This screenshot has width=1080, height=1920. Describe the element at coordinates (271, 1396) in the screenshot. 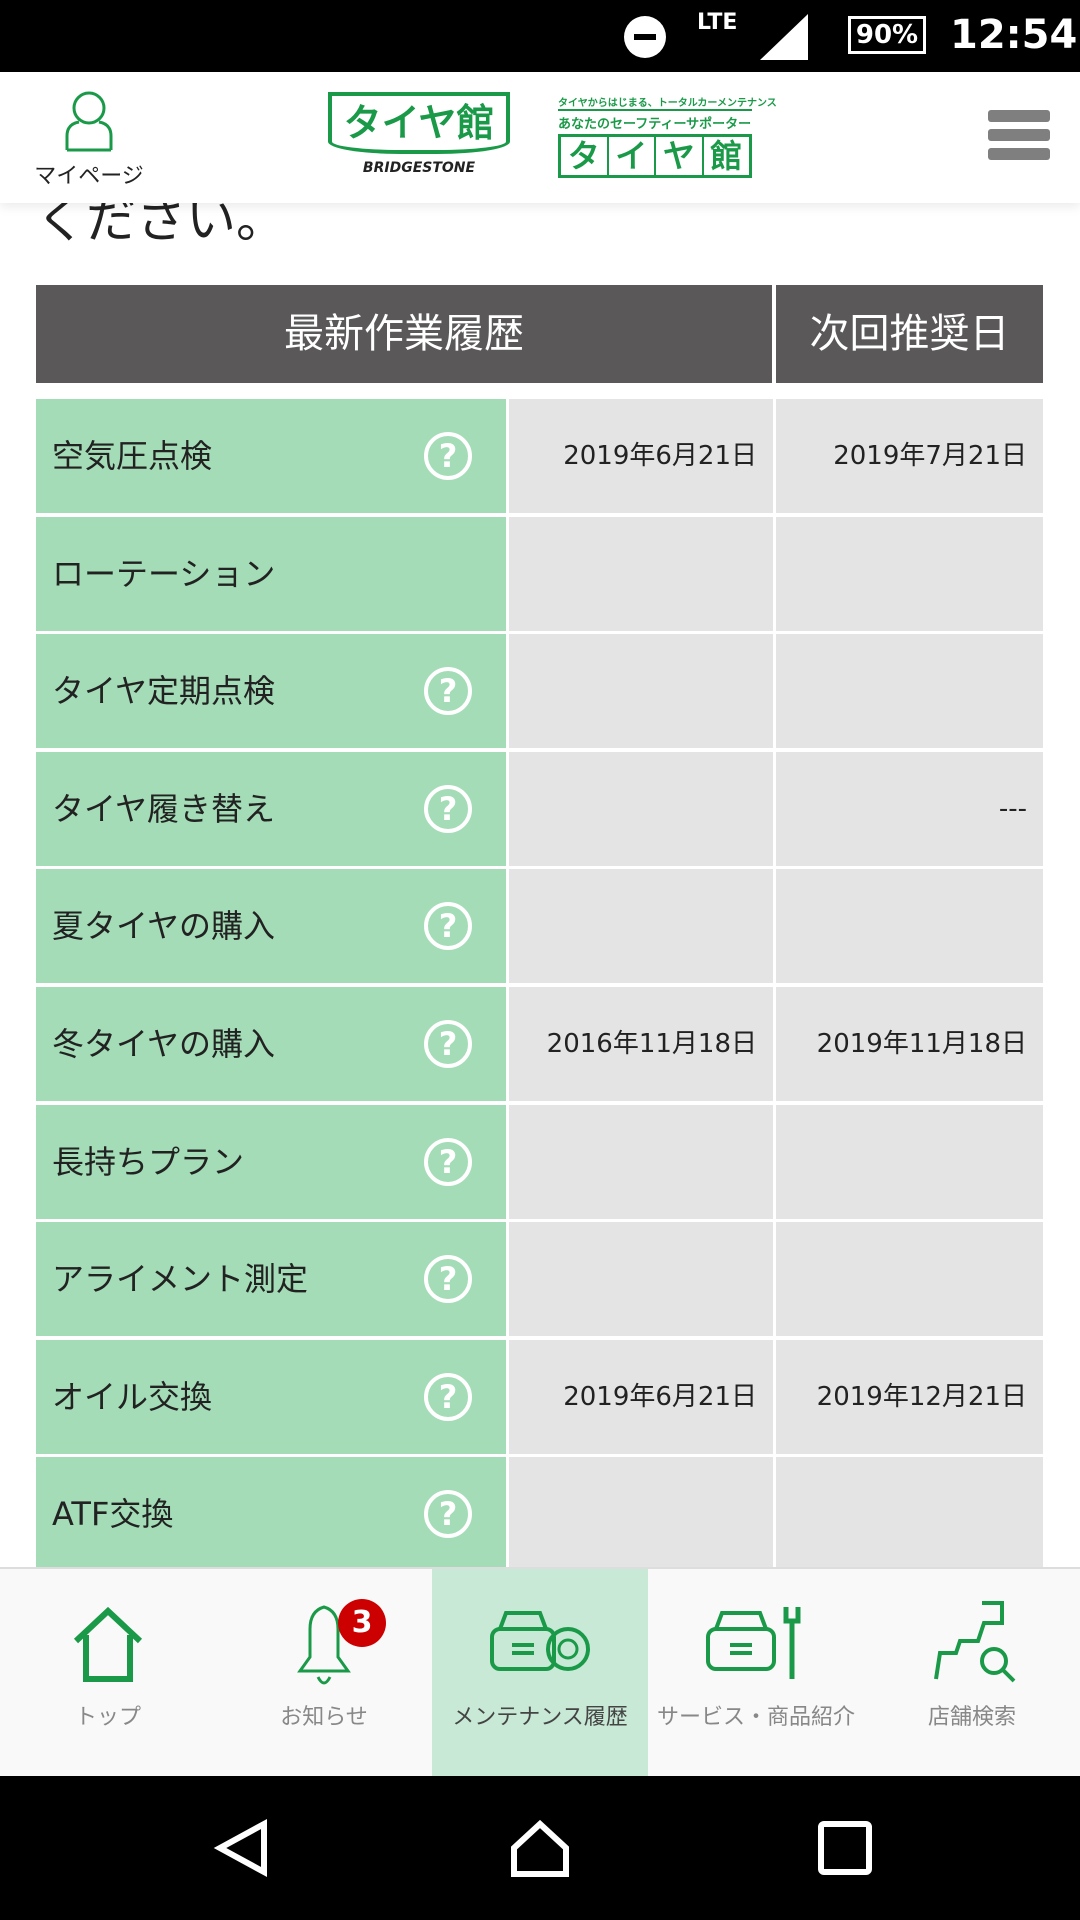

I see `work-item-cell: オイル交換?` at that location.